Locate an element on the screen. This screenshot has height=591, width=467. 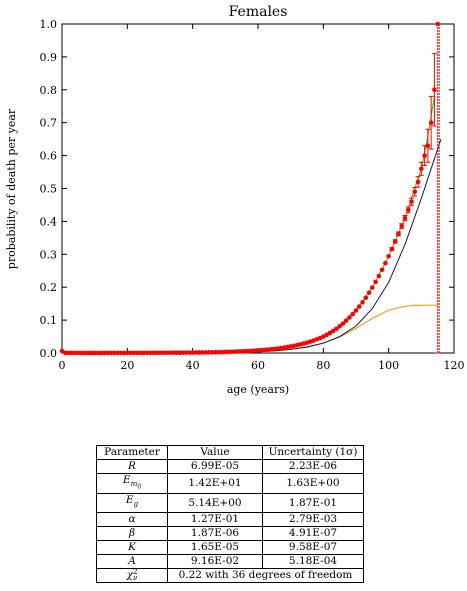
param-value: 6.99E-05 is located at coordinates (215, 466).